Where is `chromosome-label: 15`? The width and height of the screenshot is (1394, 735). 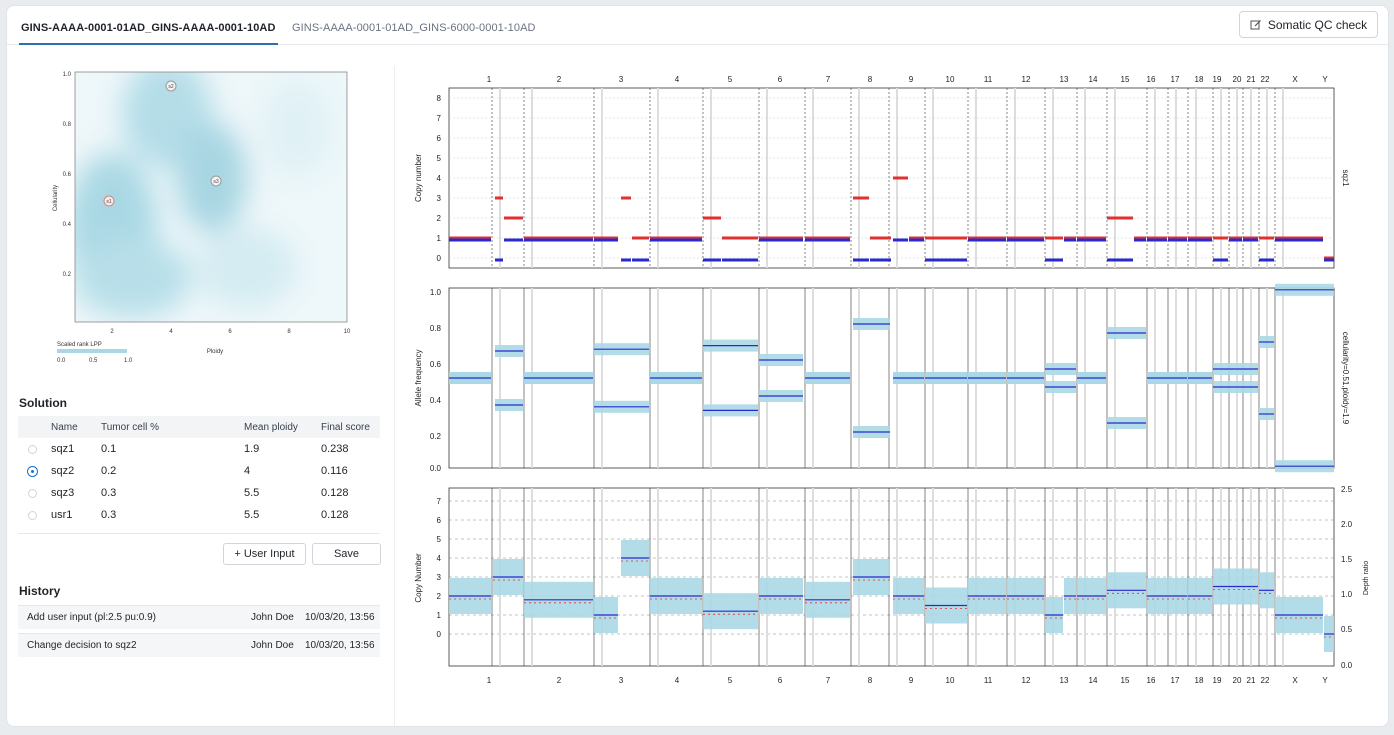 chromosome-label: 15 is located at coordinates (1125, 680).